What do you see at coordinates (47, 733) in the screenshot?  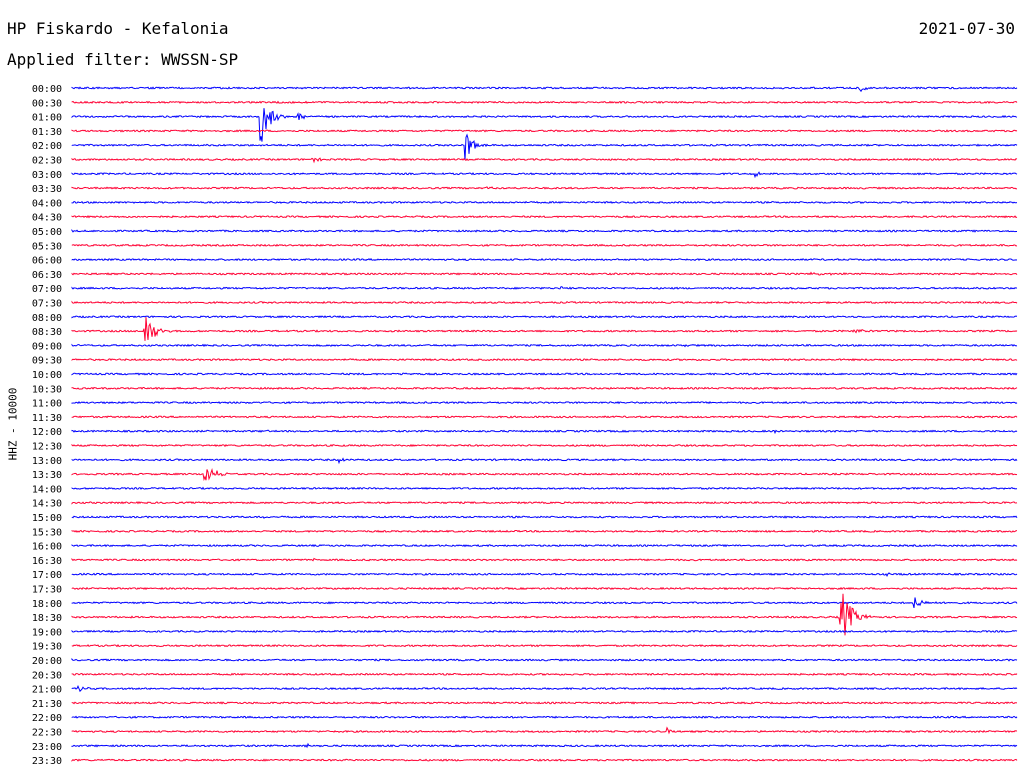 I see `time-label: 22:30` at bounding box center [47, 733].